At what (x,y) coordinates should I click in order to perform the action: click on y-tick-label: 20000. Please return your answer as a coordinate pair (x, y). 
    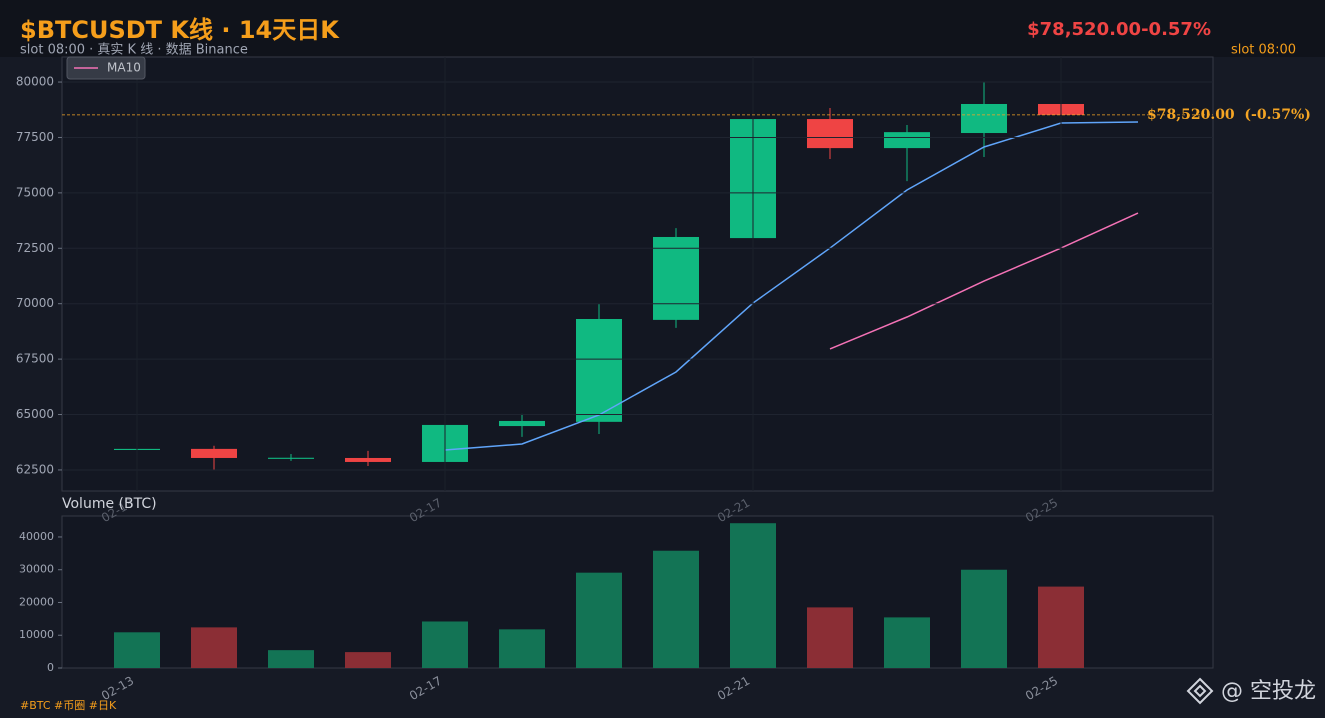
    Looking at the image, I should click on (36, 601).